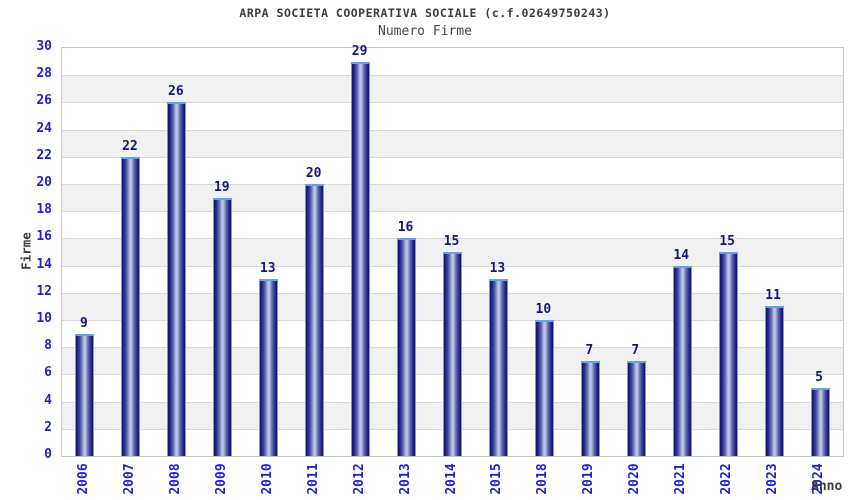 This screenshot has width=850, height=500. I want to click on y-tick-label: 22, so click(44, 155).